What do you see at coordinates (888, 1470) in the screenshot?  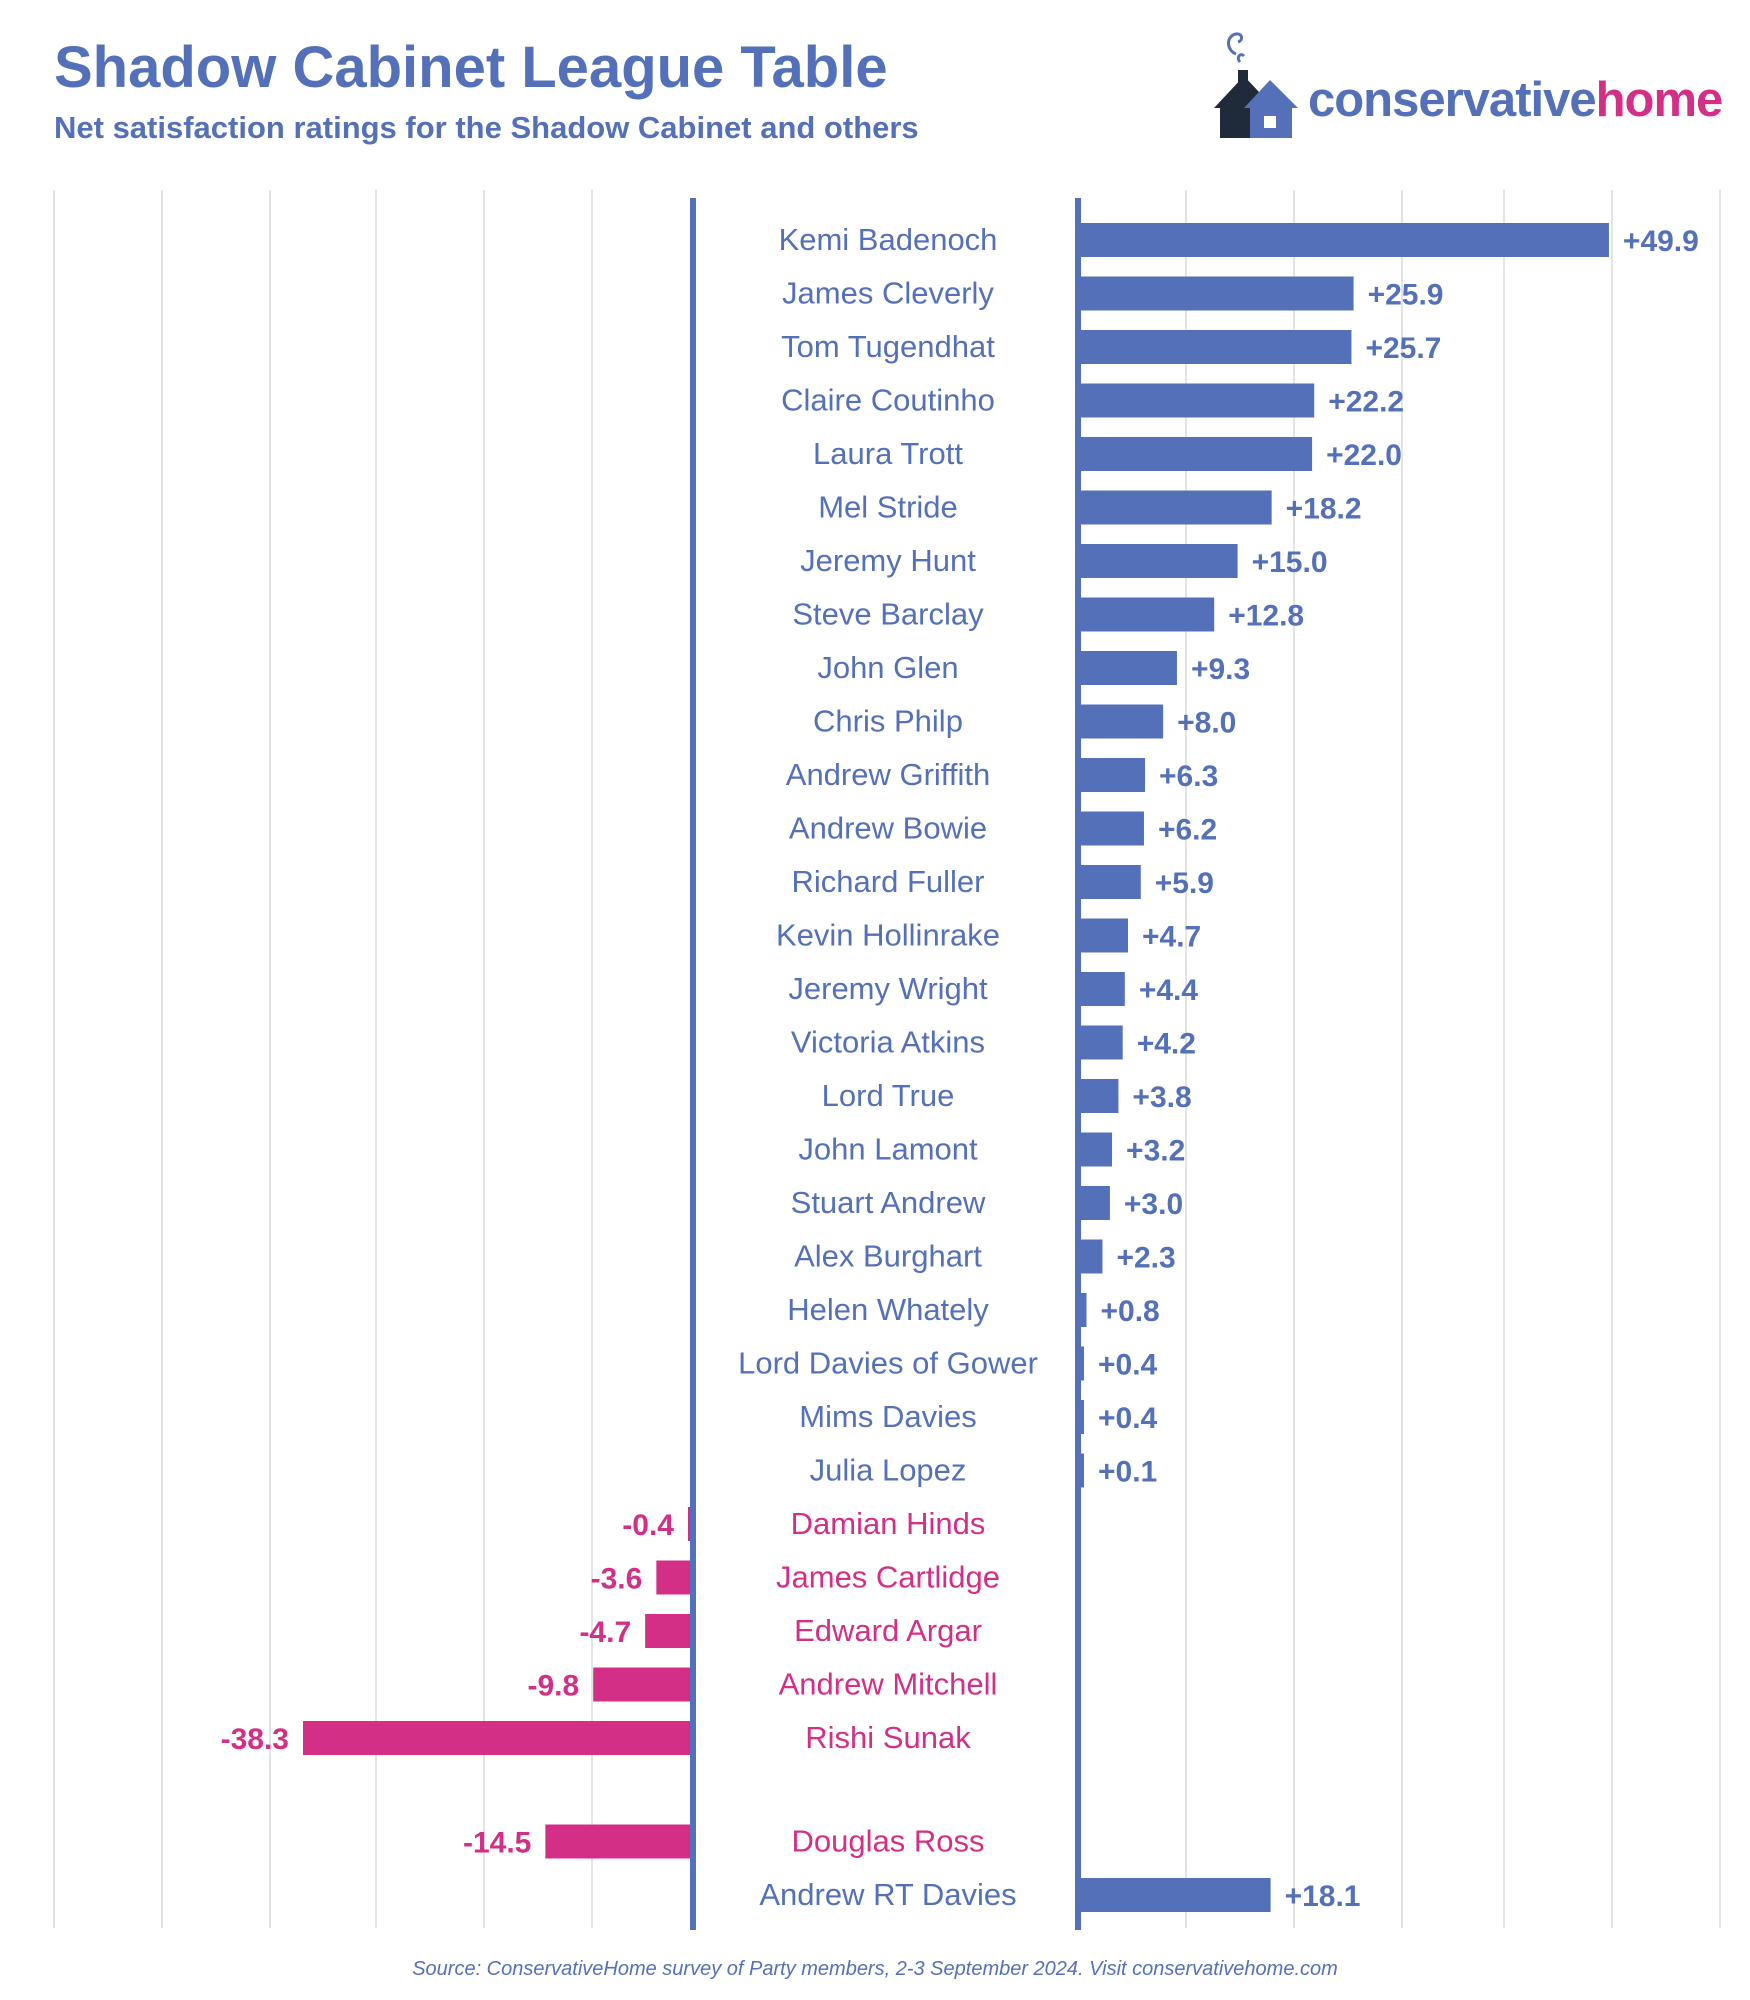 I see `category-label: Julia Lopez` at bounding box center [888, 1470].